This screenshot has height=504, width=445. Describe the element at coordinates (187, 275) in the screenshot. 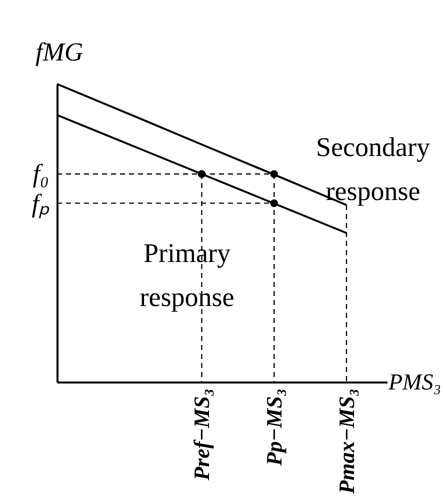

I see `annotation: Primary response` at that location.